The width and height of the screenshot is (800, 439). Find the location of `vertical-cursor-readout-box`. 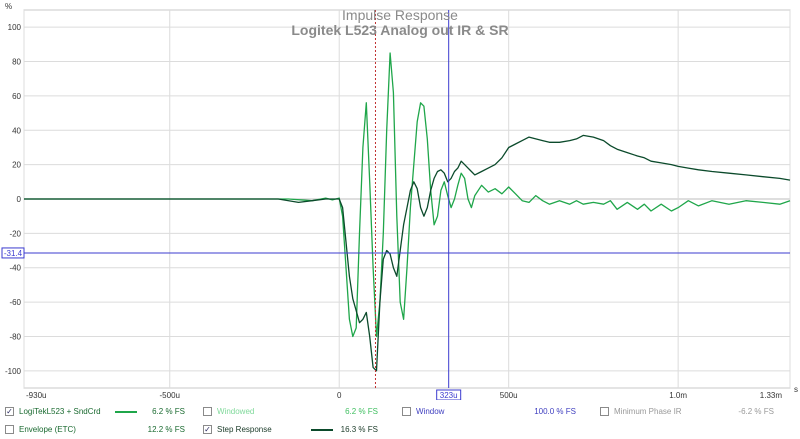

vertical-cursor-readout-box is located at coordinates (449, 394).